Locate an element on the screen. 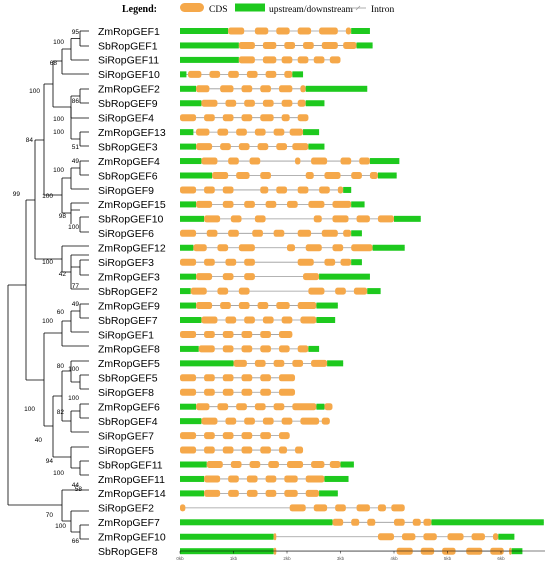  gene-label: ZmRopGEF2 is located at coordinates (129, 90).